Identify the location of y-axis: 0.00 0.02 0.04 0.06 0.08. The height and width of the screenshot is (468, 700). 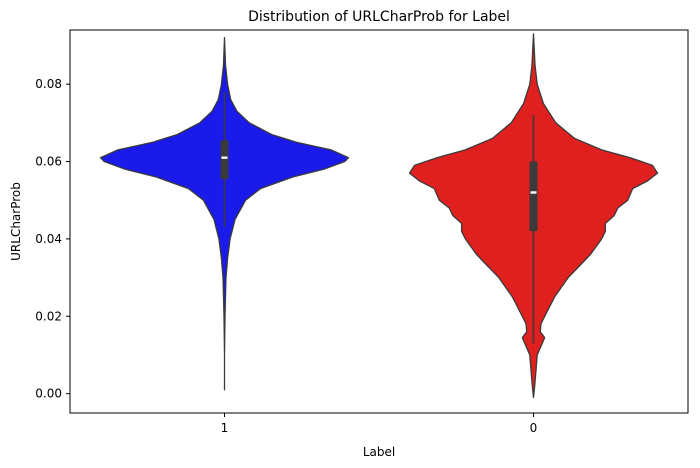
(52, 239).